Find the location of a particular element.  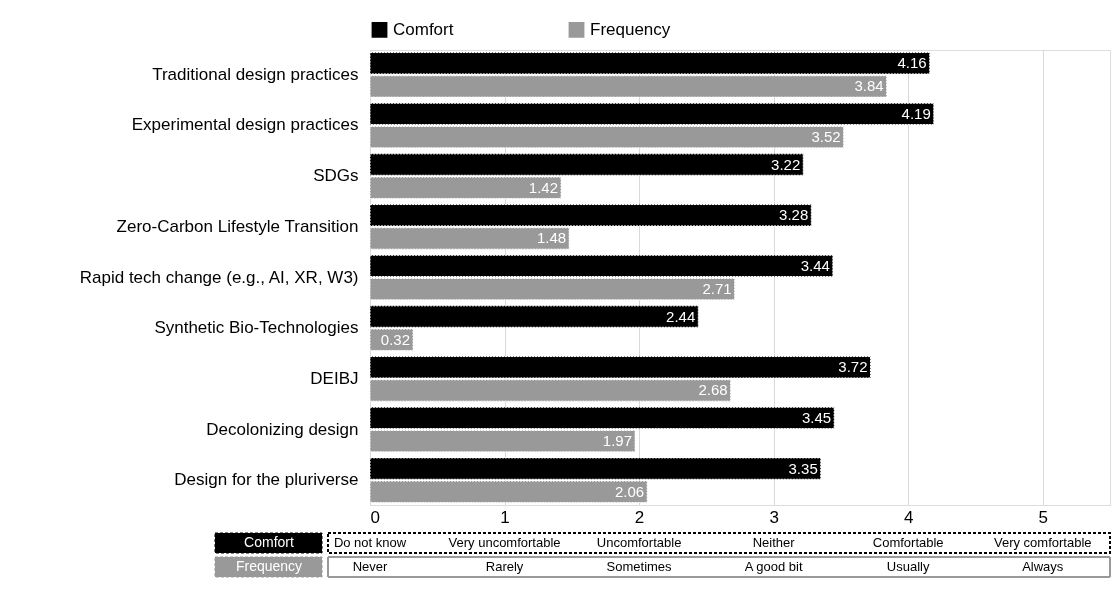

text: Comfortable is located at coordinates (908, 542).